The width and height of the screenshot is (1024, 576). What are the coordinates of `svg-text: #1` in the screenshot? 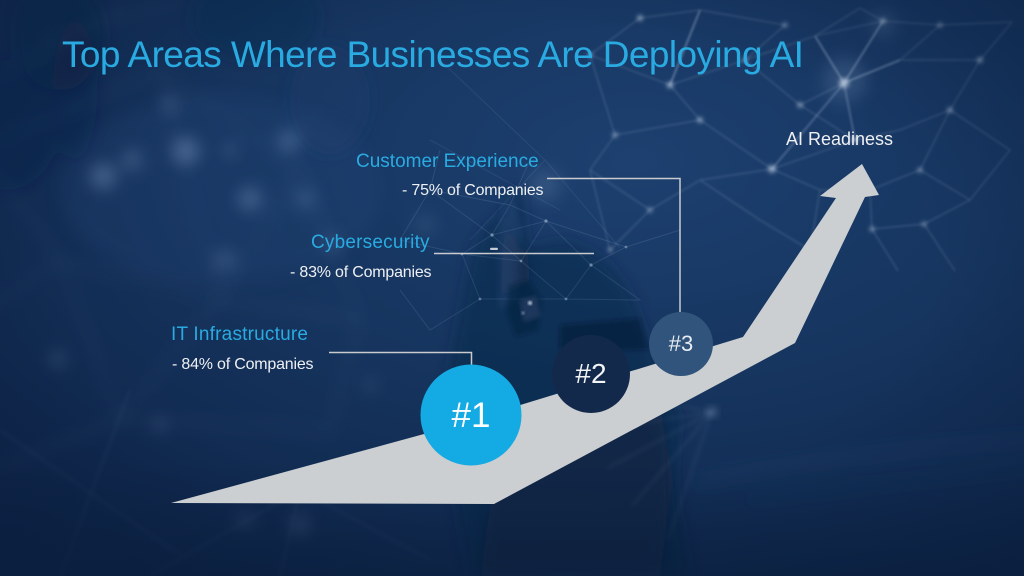 It's located at (471, 415).